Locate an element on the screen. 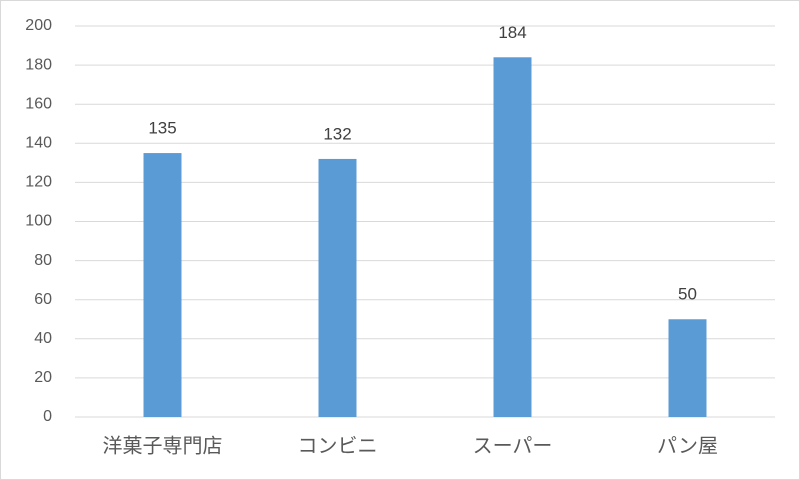 The image size is (800, 480). data-label: 50 is located at coordinates (687, 294).